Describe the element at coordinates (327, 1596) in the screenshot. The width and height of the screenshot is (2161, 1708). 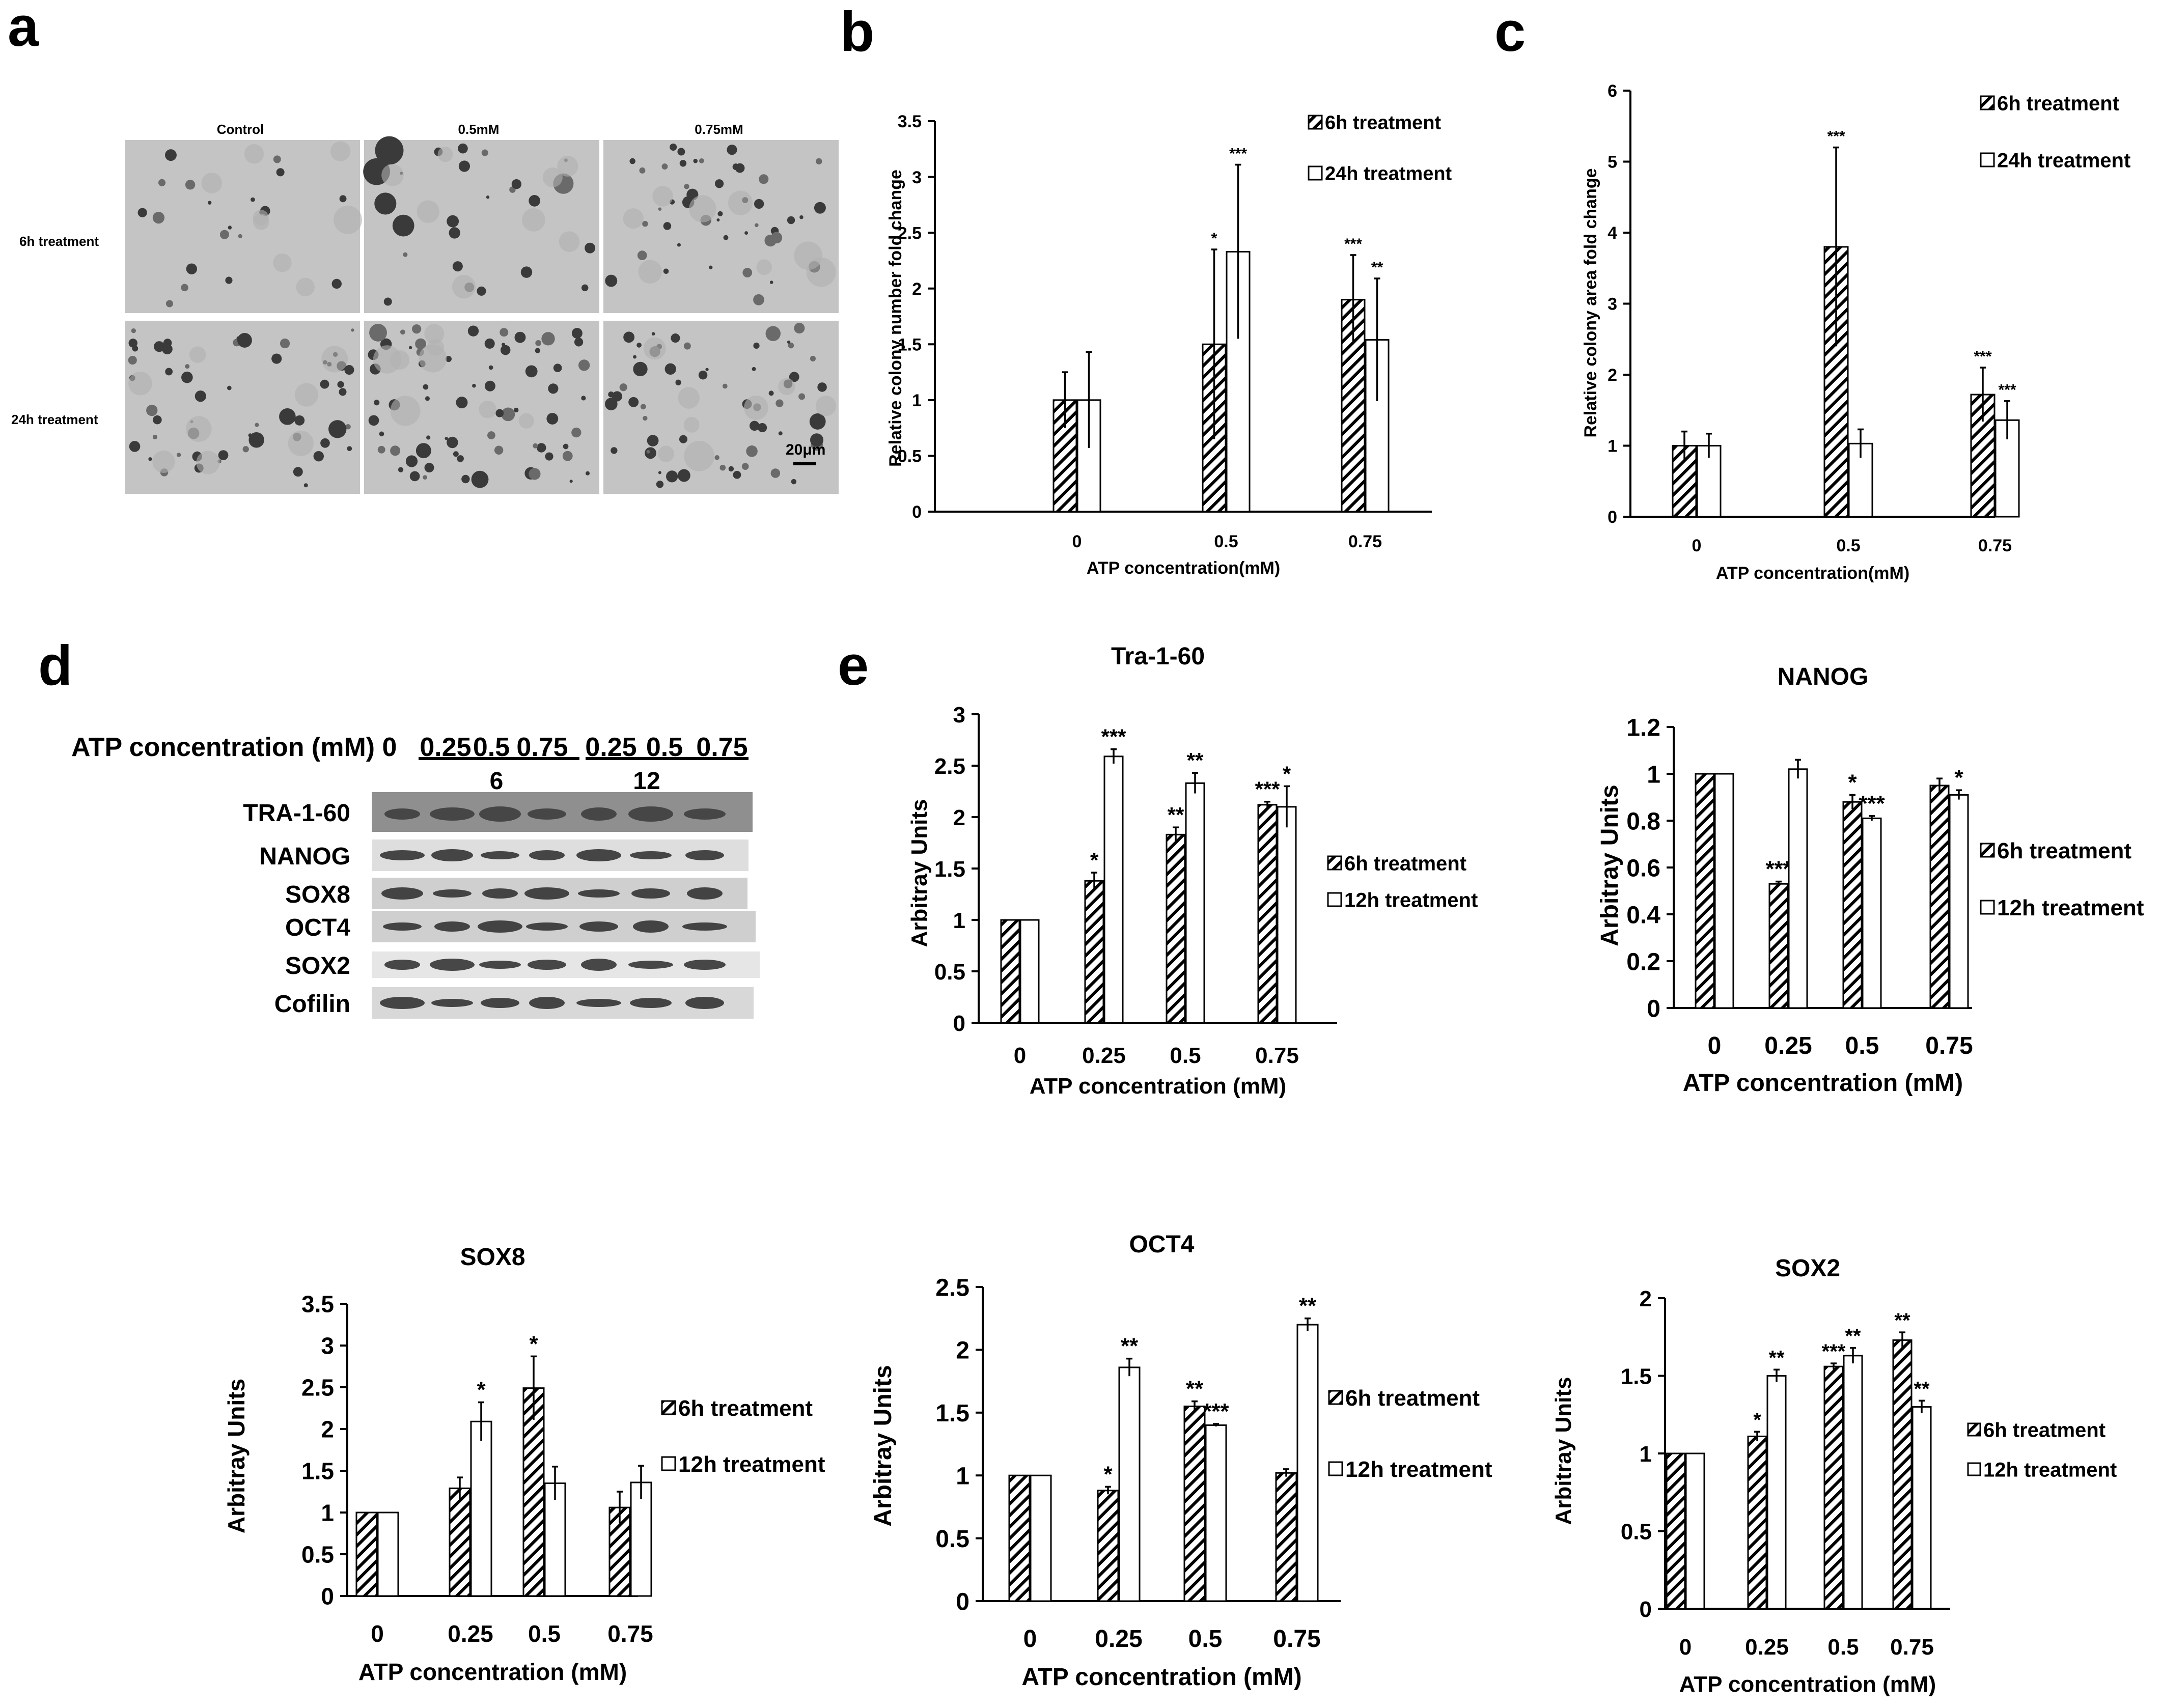
I see `y-tick-label: 0` at that location.